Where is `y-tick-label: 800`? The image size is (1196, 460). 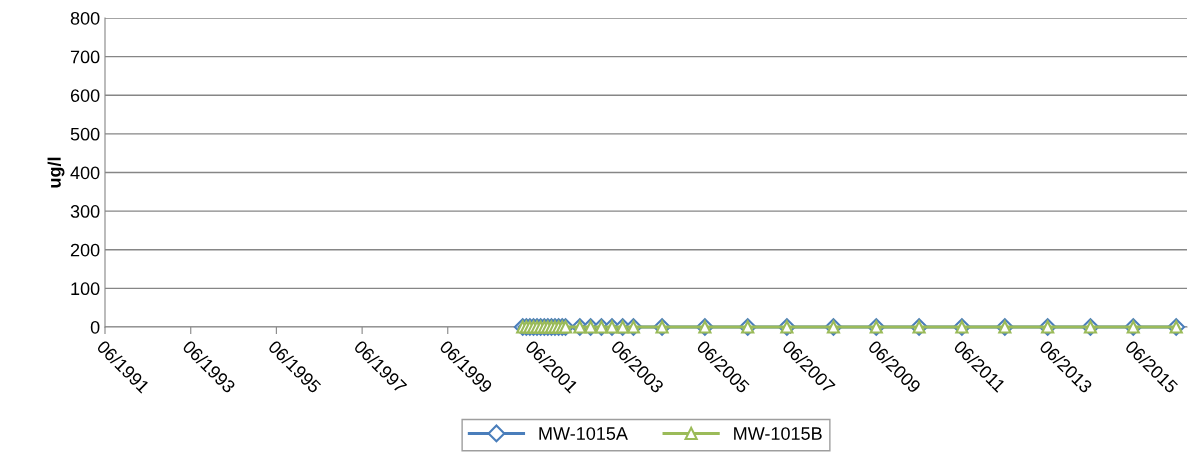 y-tick-label: 800 is located at coordinates (85, 18).